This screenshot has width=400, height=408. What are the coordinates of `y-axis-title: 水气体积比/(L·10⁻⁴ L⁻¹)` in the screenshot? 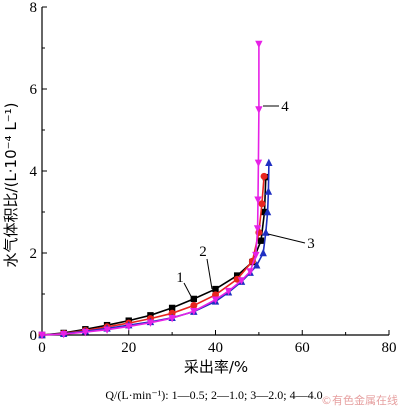 It's located at (11, 185).